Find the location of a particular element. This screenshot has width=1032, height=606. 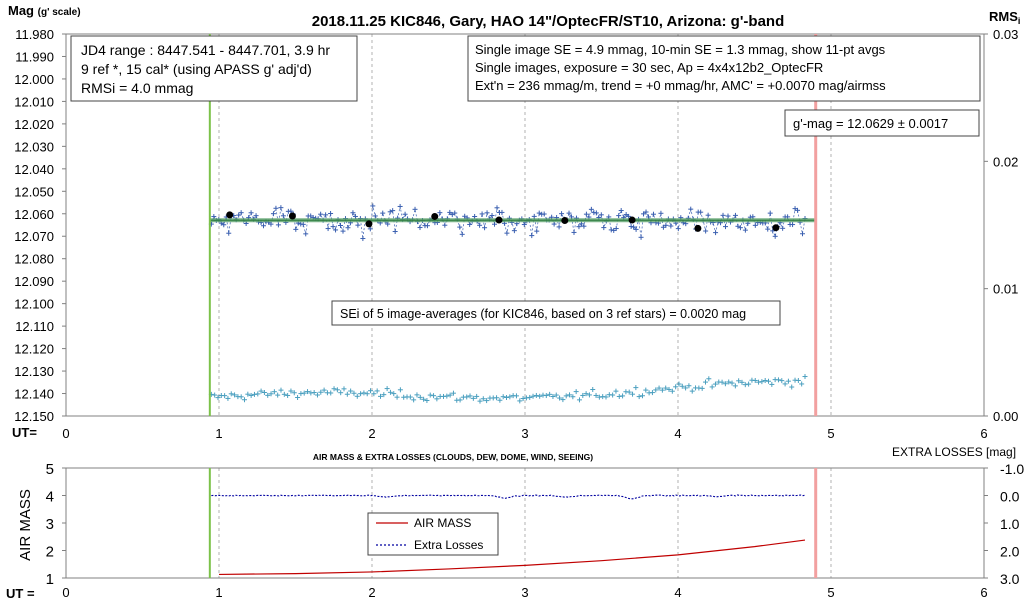

bottom-x-axis: 0 1 2 3 4 5 6 is located at coordinates (524, 592).